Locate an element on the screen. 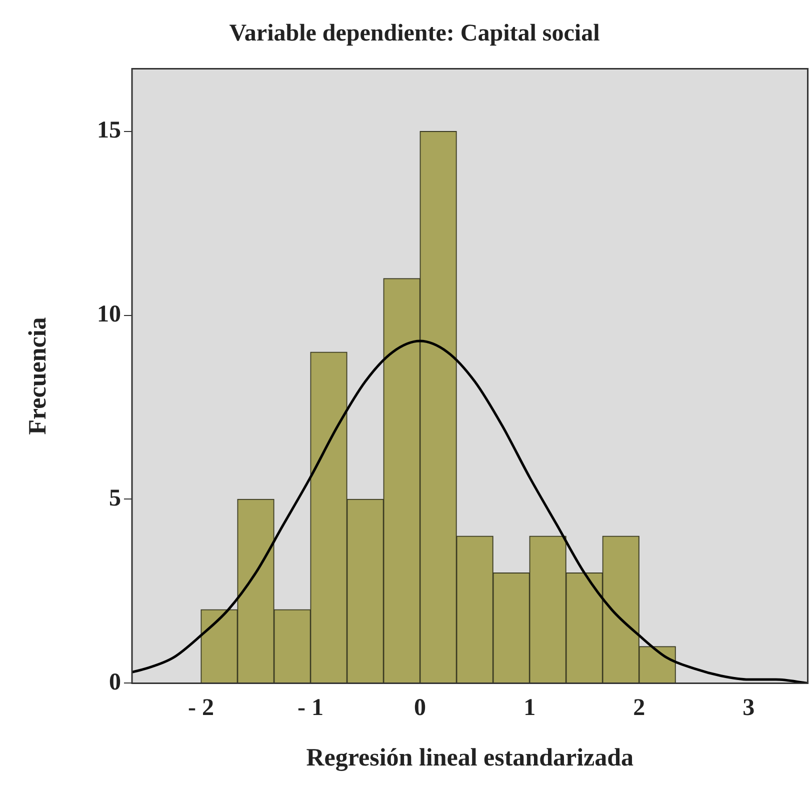 The width and height of the screenshot is (809, 788). chart-title: Variable dependiente: Capital social is located at coordinates (414, 33).